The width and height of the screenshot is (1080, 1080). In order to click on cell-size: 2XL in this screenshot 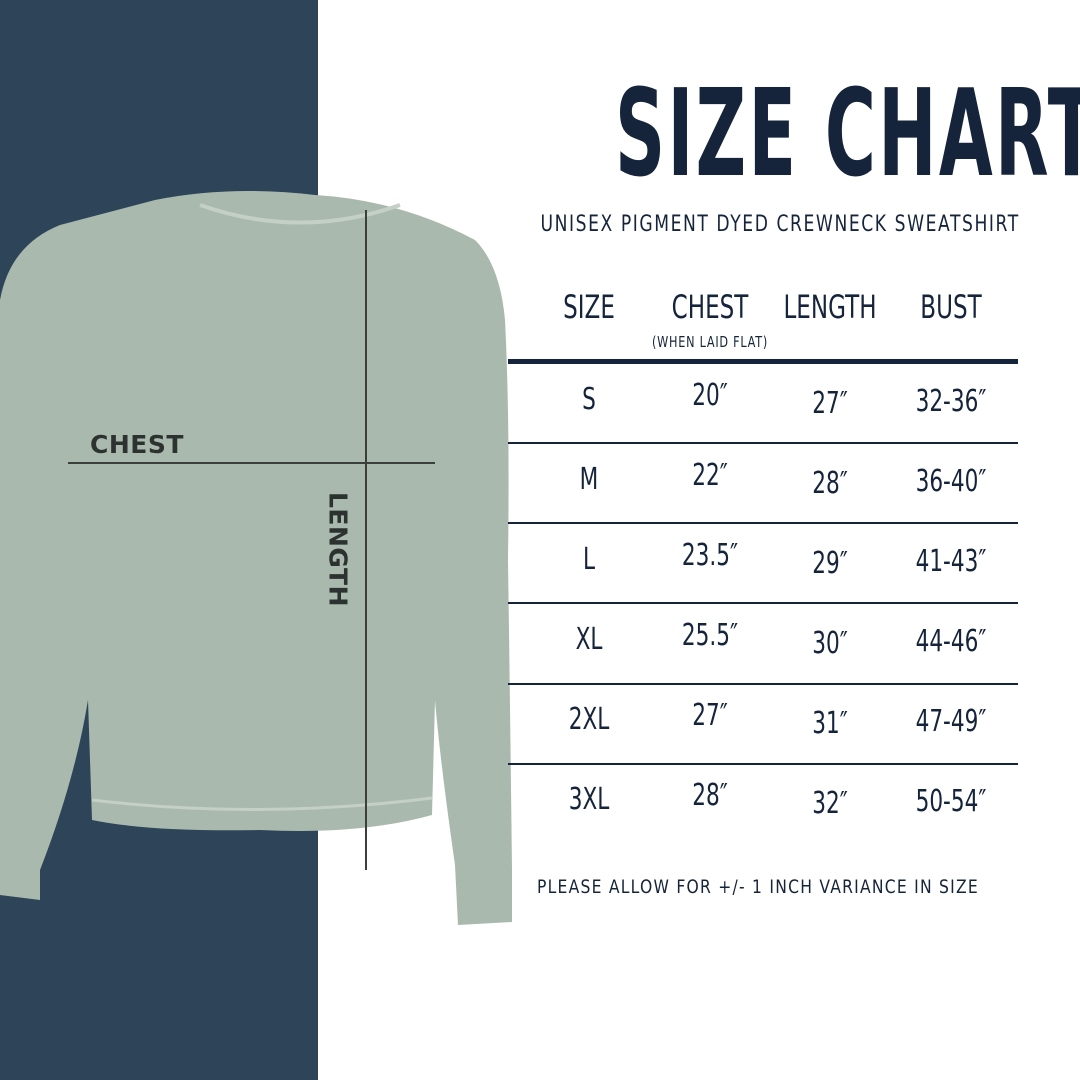, I will do `click(589, 719)`.